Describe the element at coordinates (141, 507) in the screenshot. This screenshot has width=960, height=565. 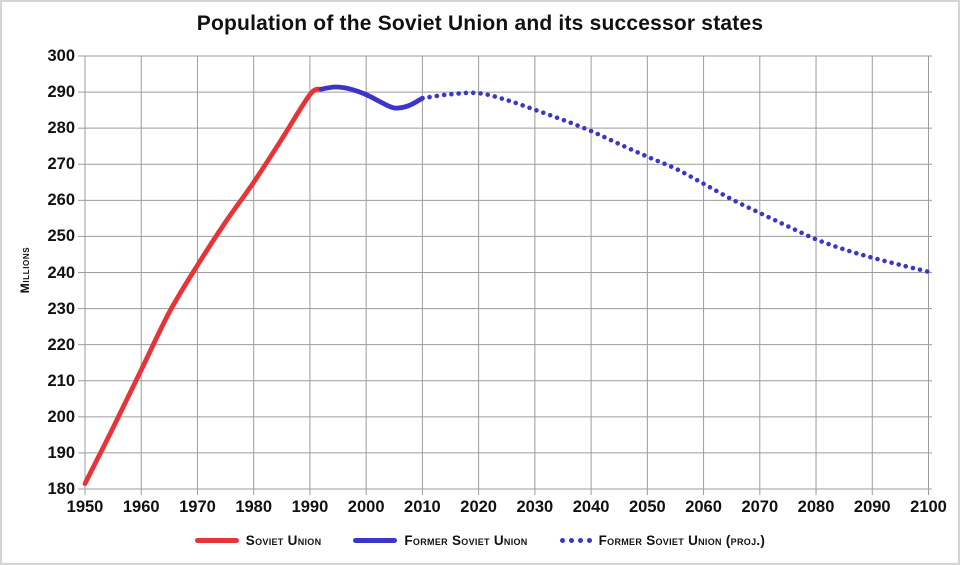
I see `x-tick-label: 1960` at that location.